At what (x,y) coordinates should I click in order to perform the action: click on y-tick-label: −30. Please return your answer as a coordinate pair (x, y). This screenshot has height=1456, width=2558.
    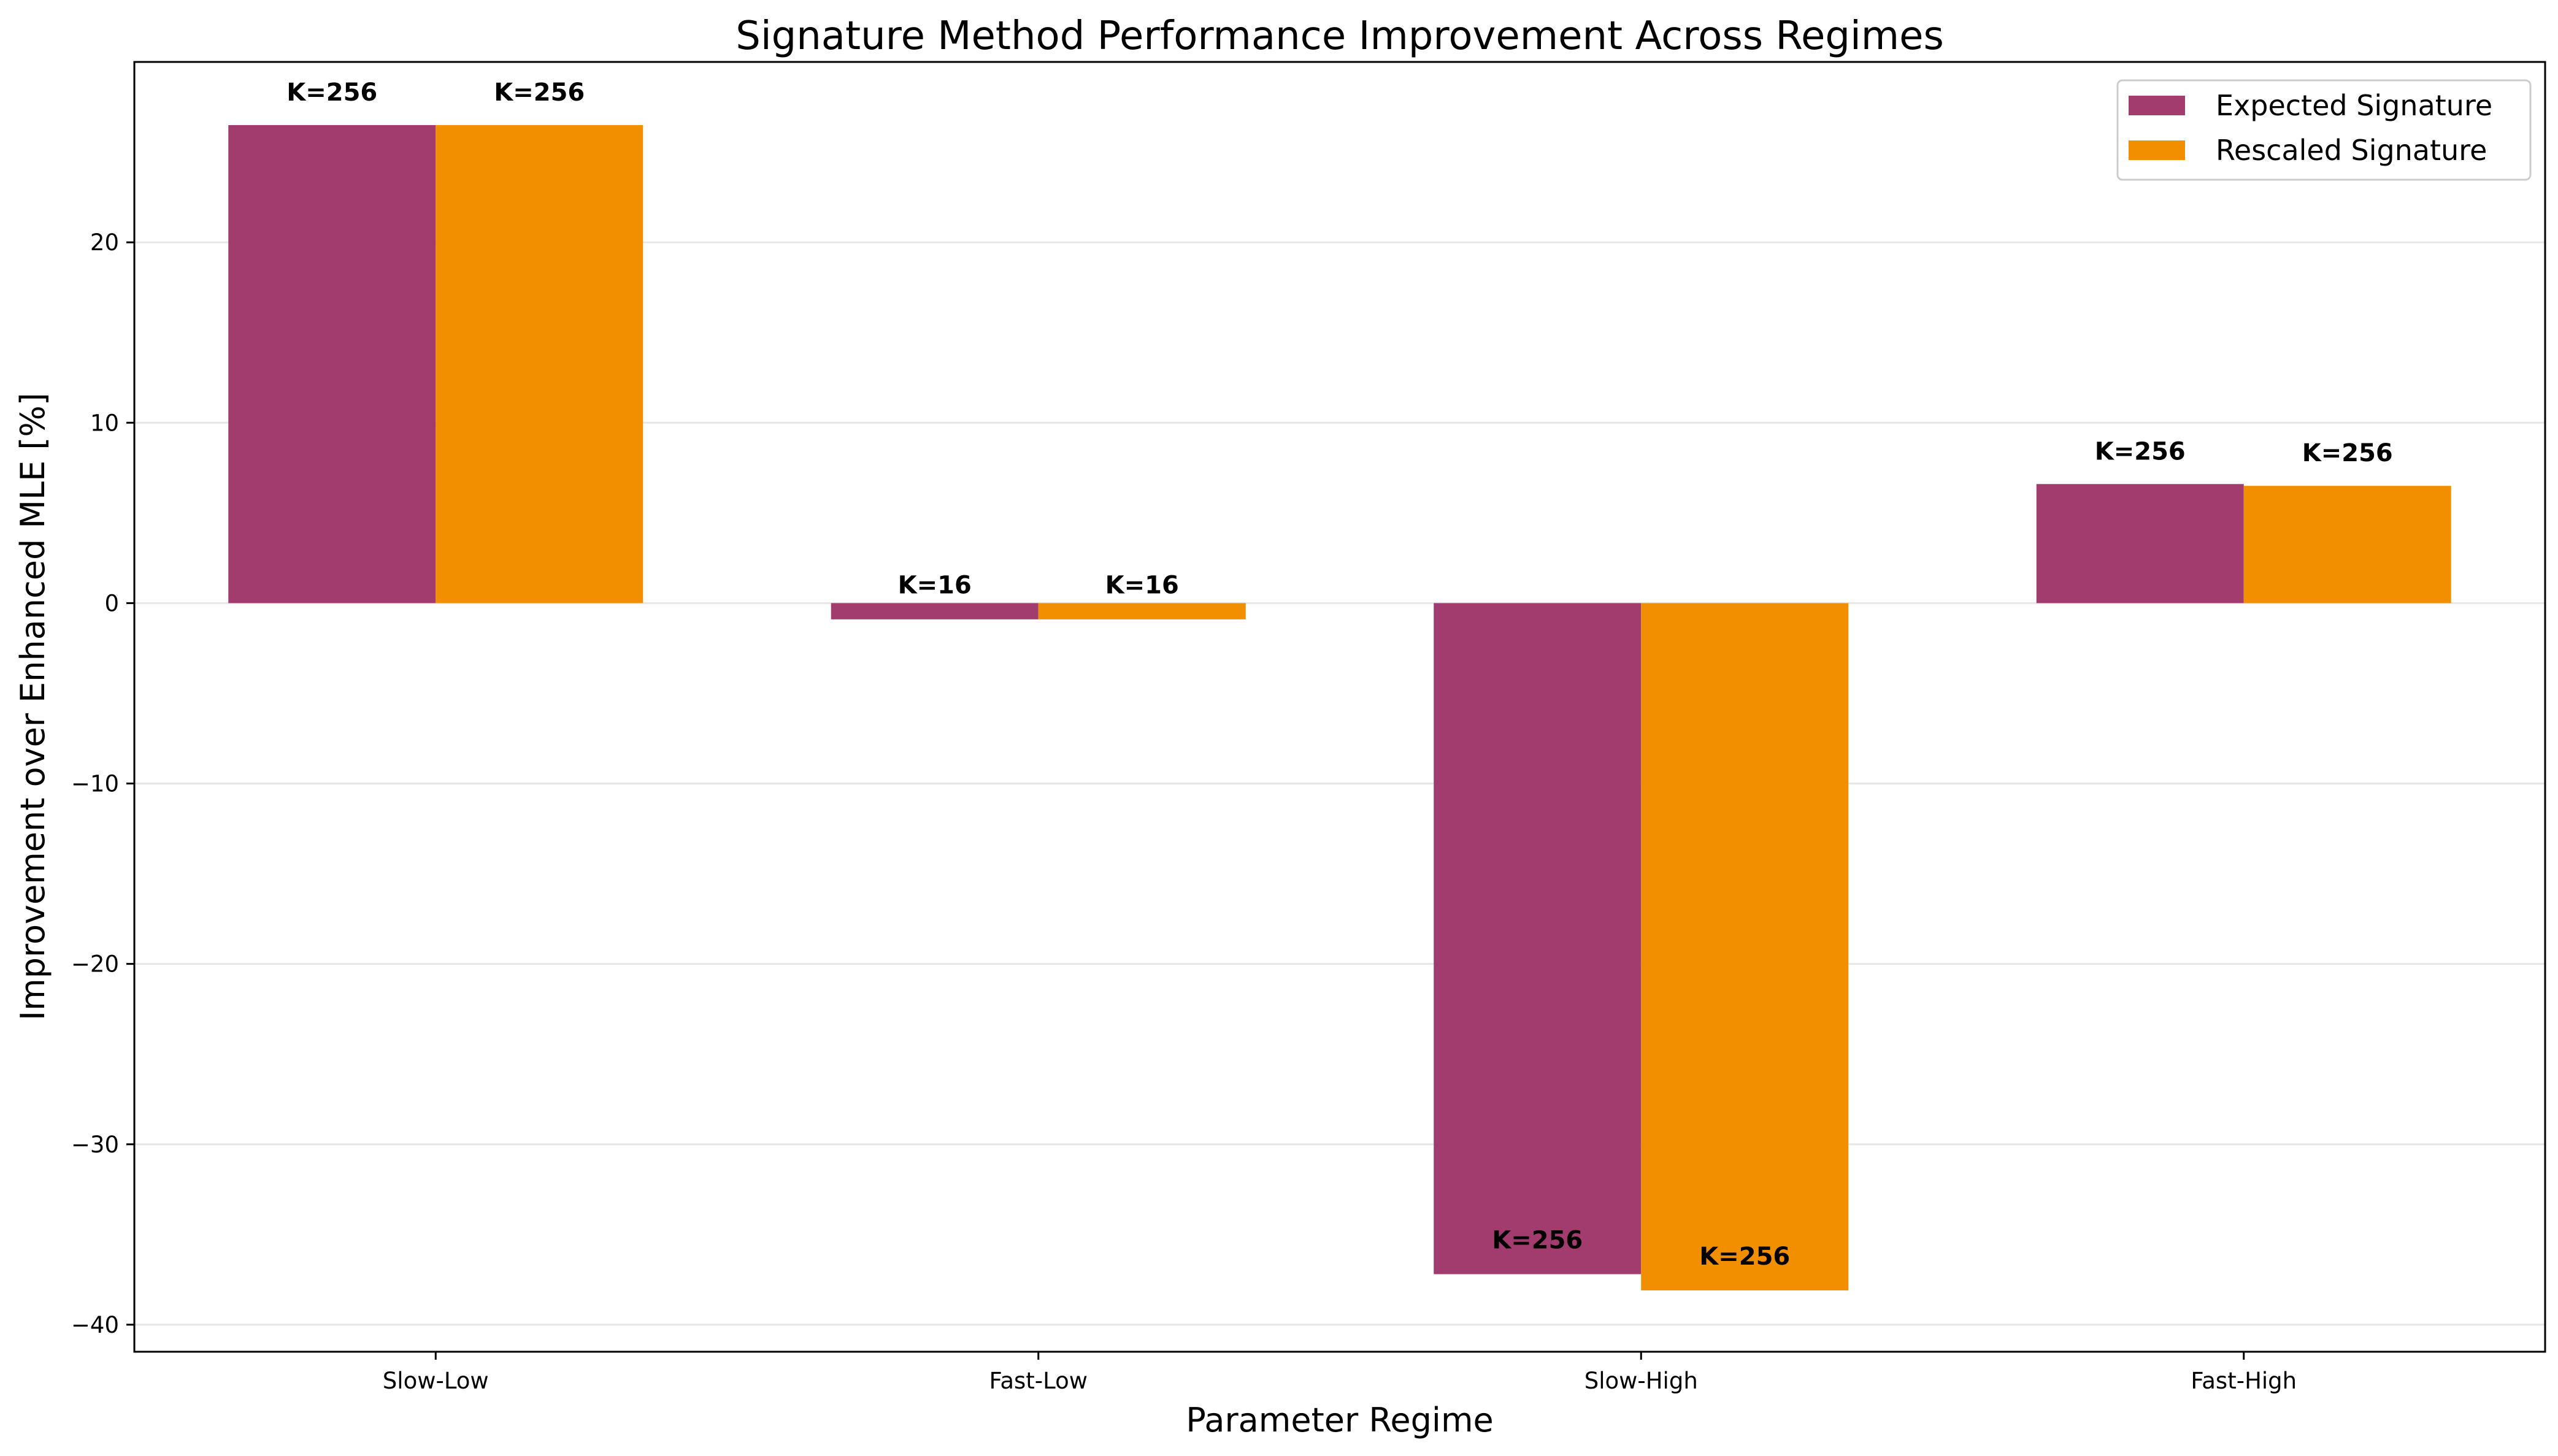
    Looking at the image, I should click on (95, 1145).